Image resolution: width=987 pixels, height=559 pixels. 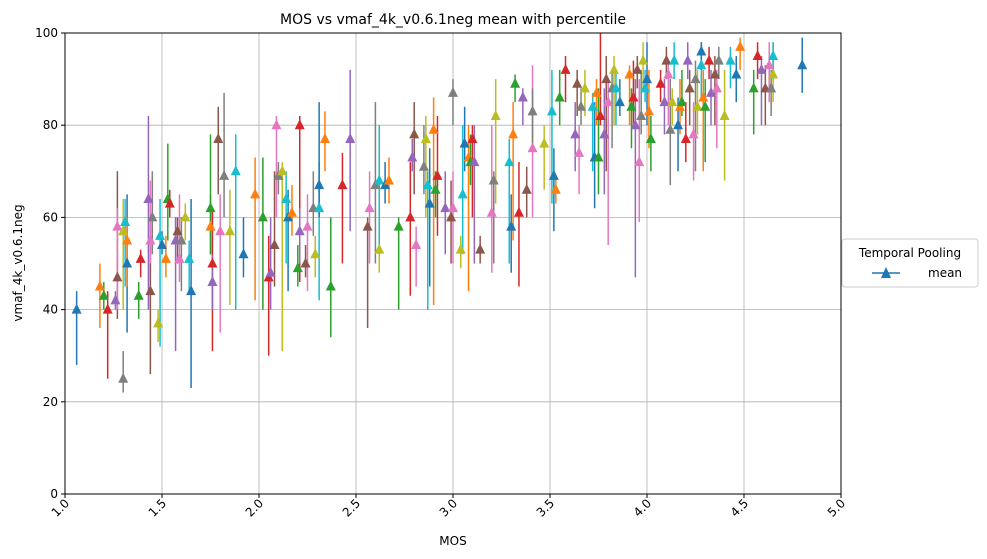 What do you see at coordinates (18, 262) in the screenshot?
I see `y-axis-label: vmaf_4k_v0.6.1neg` at bounding box center [18, 262].